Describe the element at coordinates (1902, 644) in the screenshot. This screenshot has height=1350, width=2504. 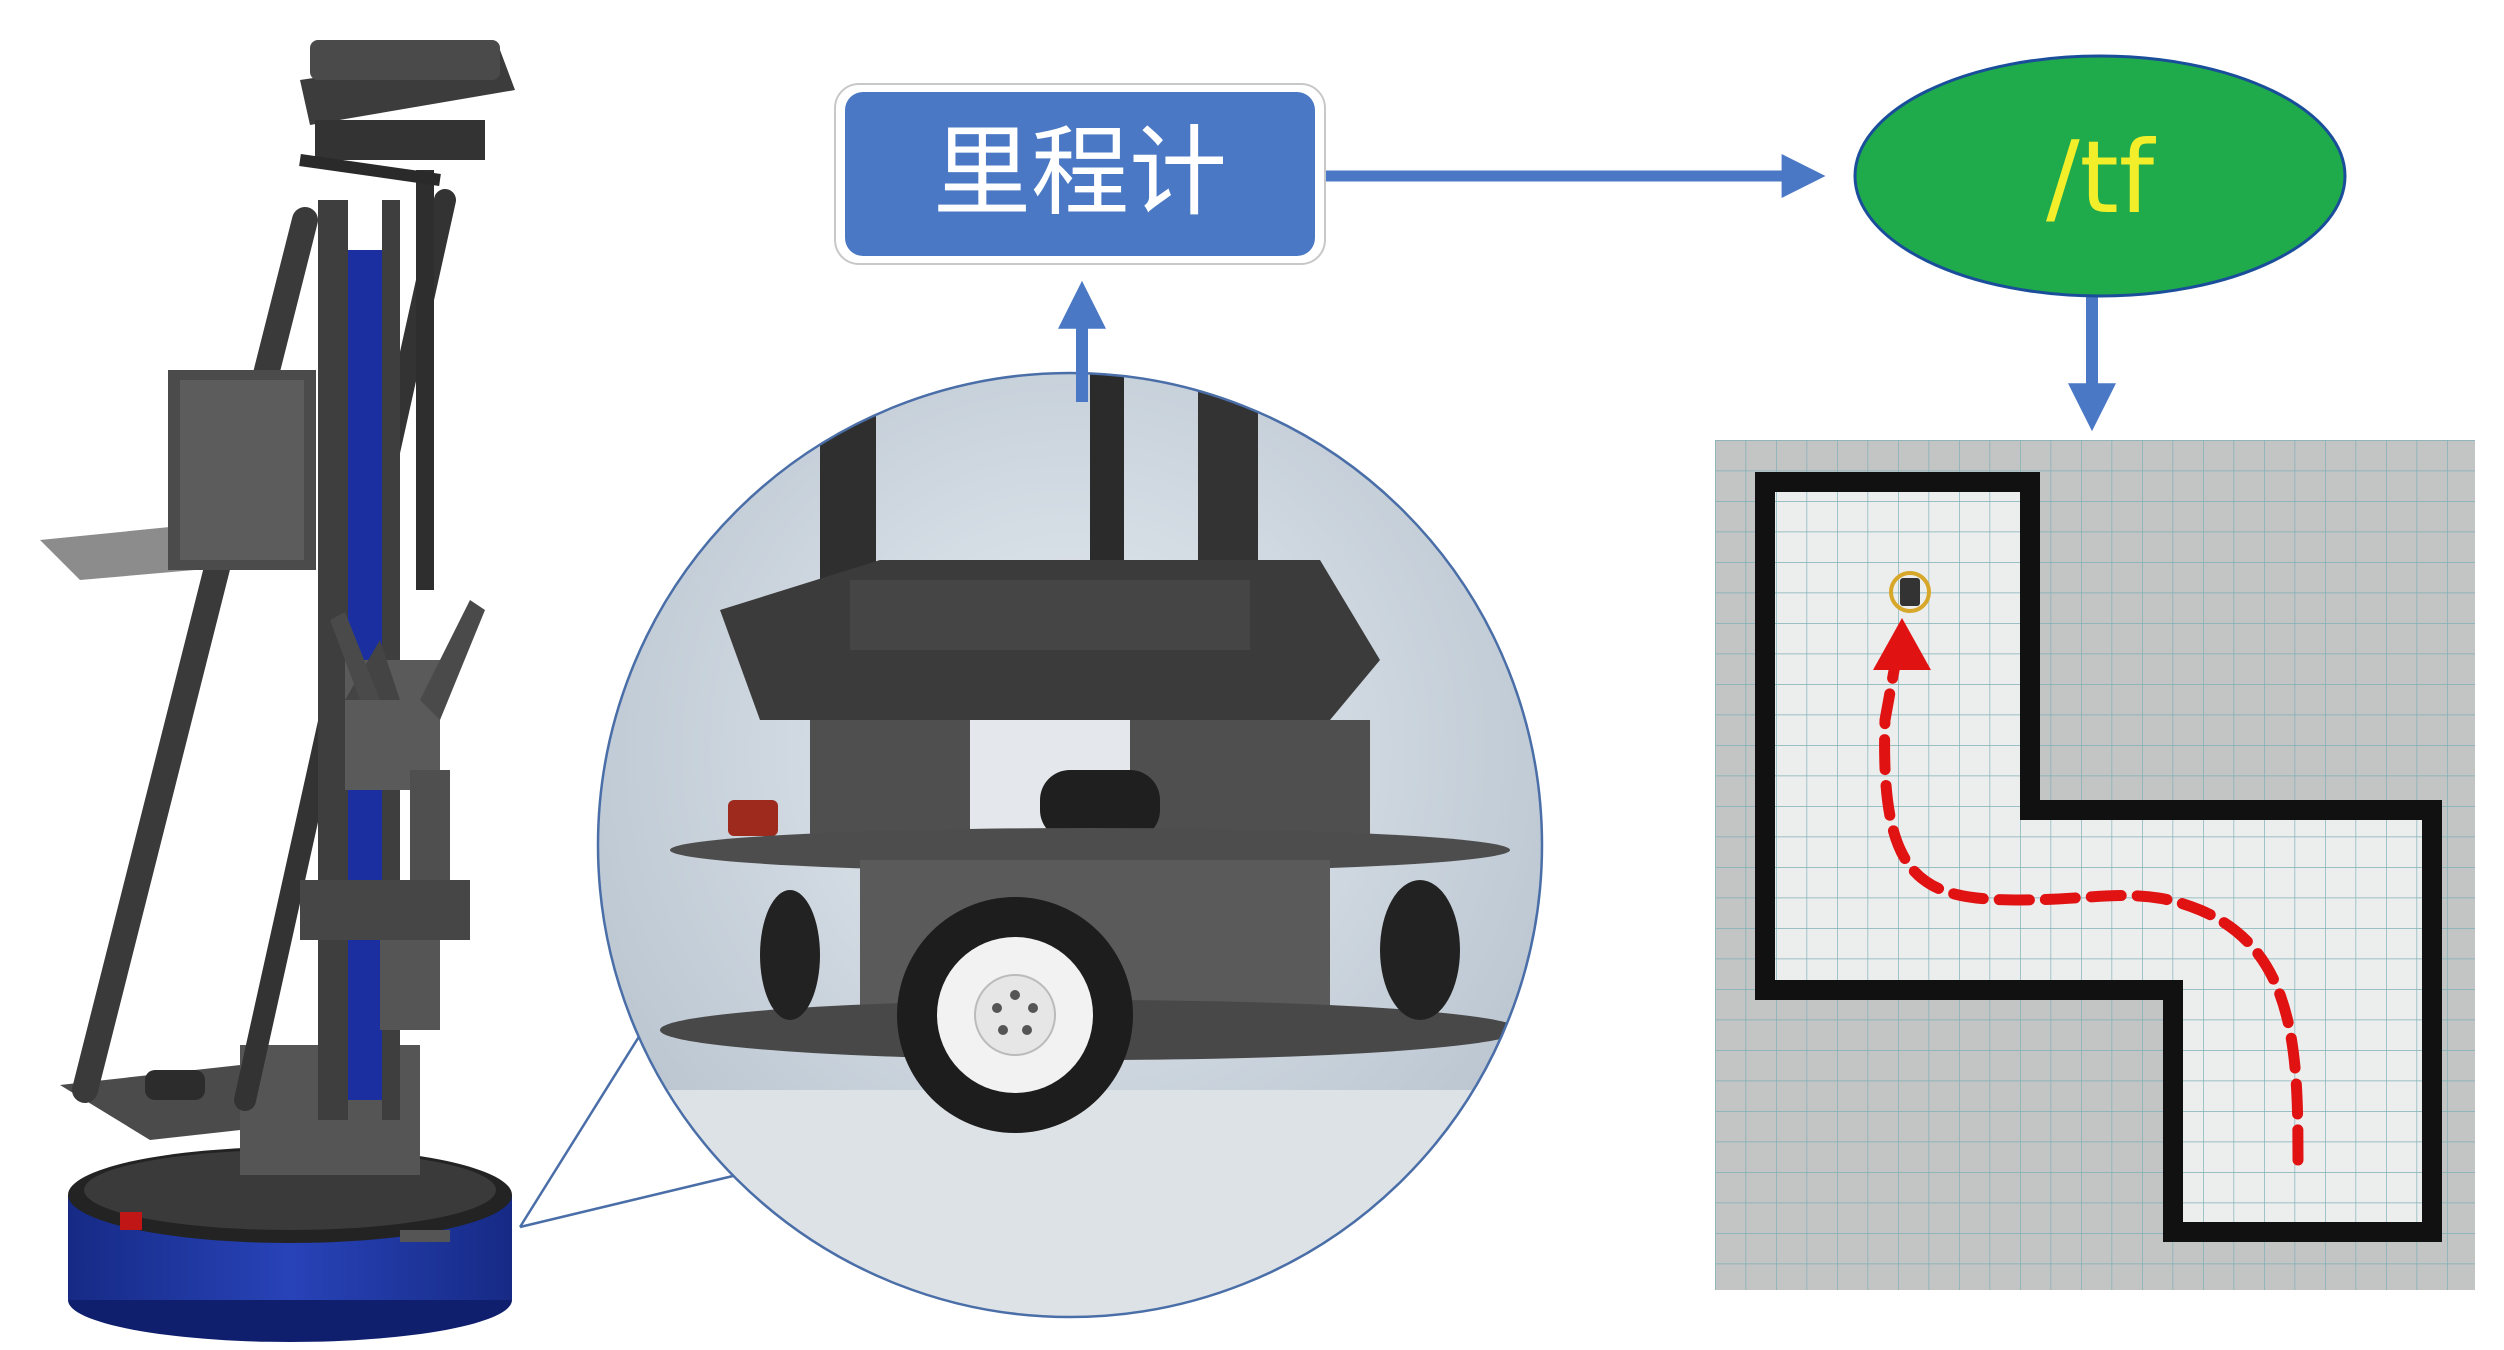
I see `path-arrowhead` at that location.